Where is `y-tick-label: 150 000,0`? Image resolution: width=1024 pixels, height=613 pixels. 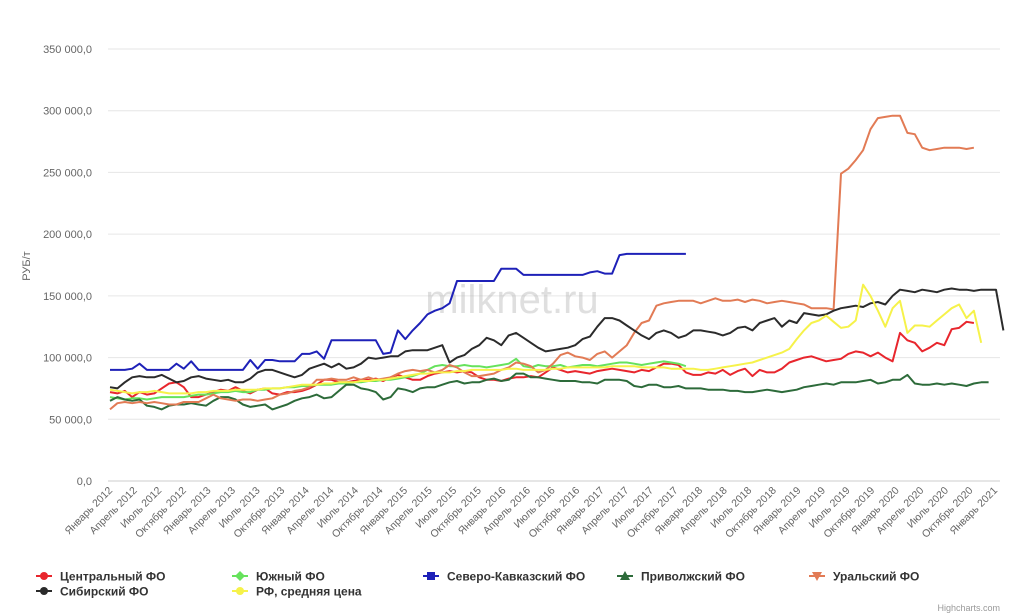 y-tick-label: 150 000,0 is located at coordinates (67, 297).